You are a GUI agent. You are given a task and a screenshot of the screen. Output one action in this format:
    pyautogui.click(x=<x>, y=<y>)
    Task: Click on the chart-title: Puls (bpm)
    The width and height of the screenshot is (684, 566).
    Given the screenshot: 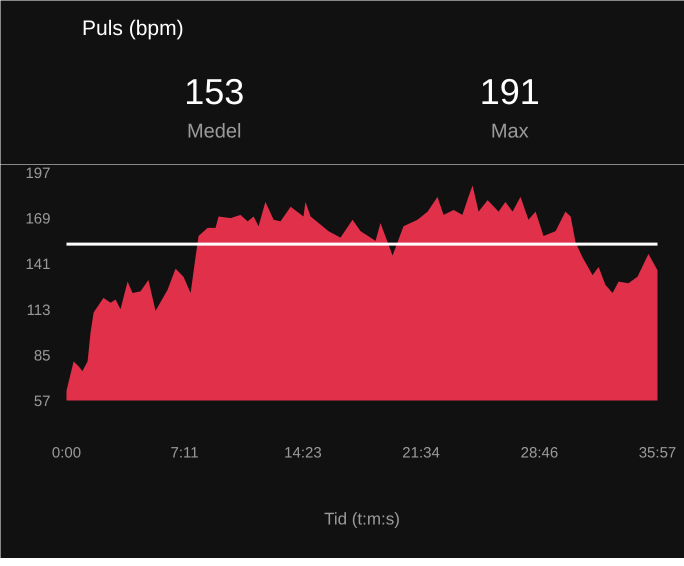 What is the action you would take?
    pyautogui.click(x=133, y=28)
    